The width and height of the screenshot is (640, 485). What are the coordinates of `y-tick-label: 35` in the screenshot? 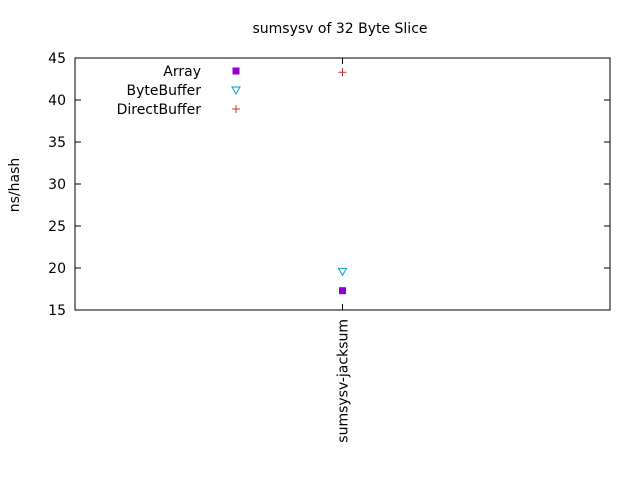 It's located at (57, 143).